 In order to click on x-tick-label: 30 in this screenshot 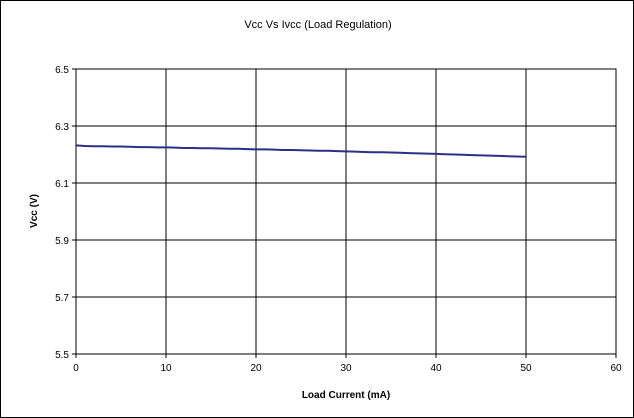, I will do `click(346, 368)`.